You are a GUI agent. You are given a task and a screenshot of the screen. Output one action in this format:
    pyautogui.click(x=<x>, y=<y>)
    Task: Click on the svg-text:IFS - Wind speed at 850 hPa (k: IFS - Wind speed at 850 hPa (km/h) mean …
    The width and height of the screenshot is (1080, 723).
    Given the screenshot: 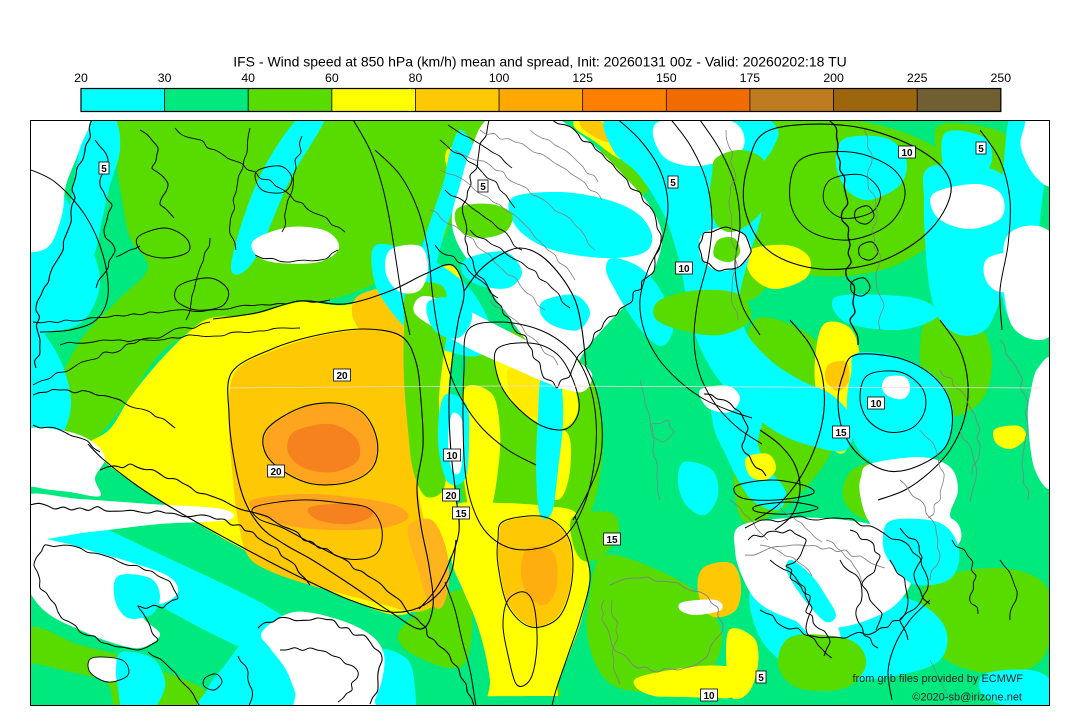 What is the action you would take?
    pyautogui.click(x=540, y=62)
    